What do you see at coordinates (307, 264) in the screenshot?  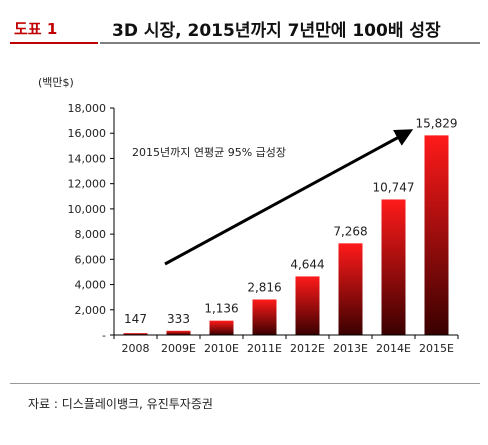 I see `bar-value-label: 4,644` at bounding box center [307, 264].